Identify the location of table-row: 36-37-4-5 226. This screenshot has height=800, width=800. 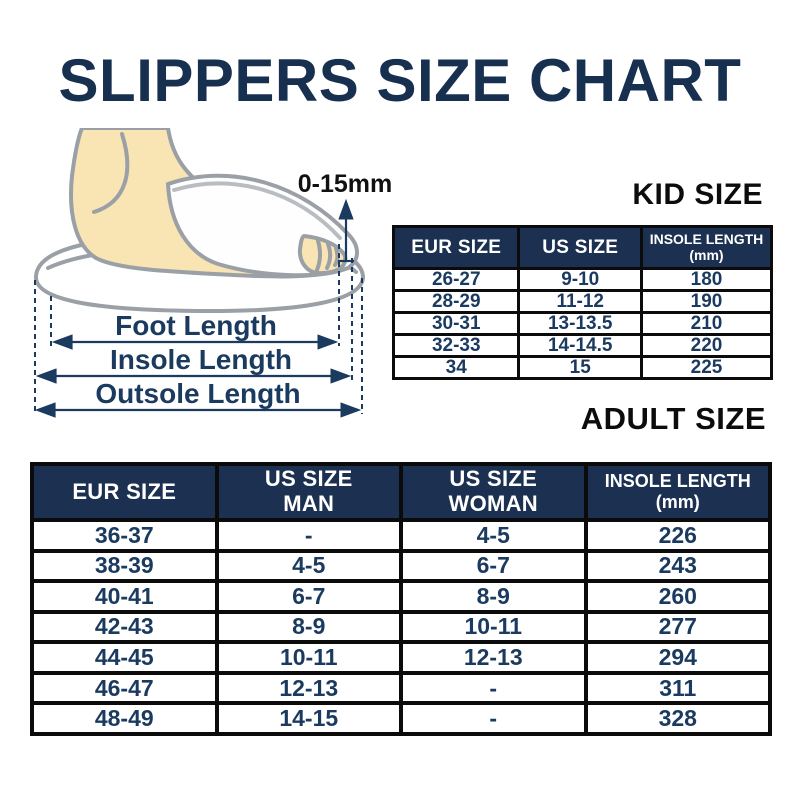
(401, 535).